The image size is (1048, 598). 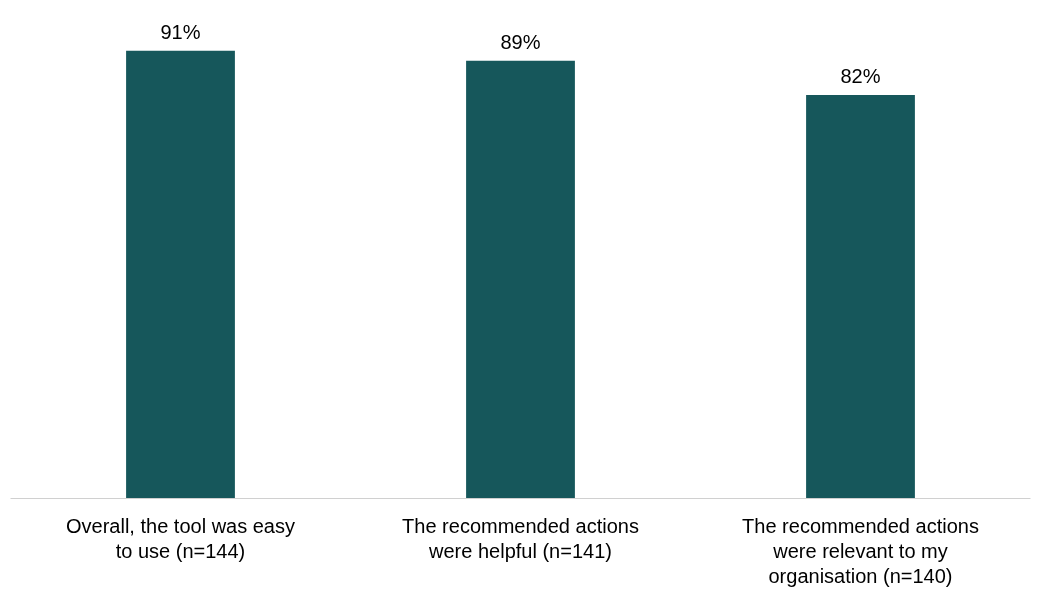 I want to click on data-label: 89%, so click(x=520, y=41).